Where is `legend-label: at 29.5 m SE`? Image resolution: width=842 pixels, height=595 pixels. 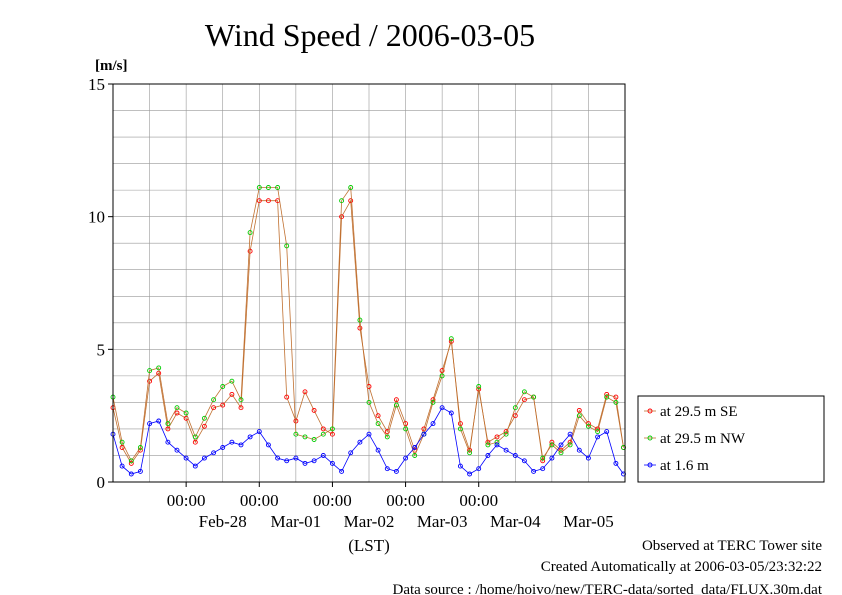
legend-label: at 29.5 m SE is located at coordinates (699, 412).